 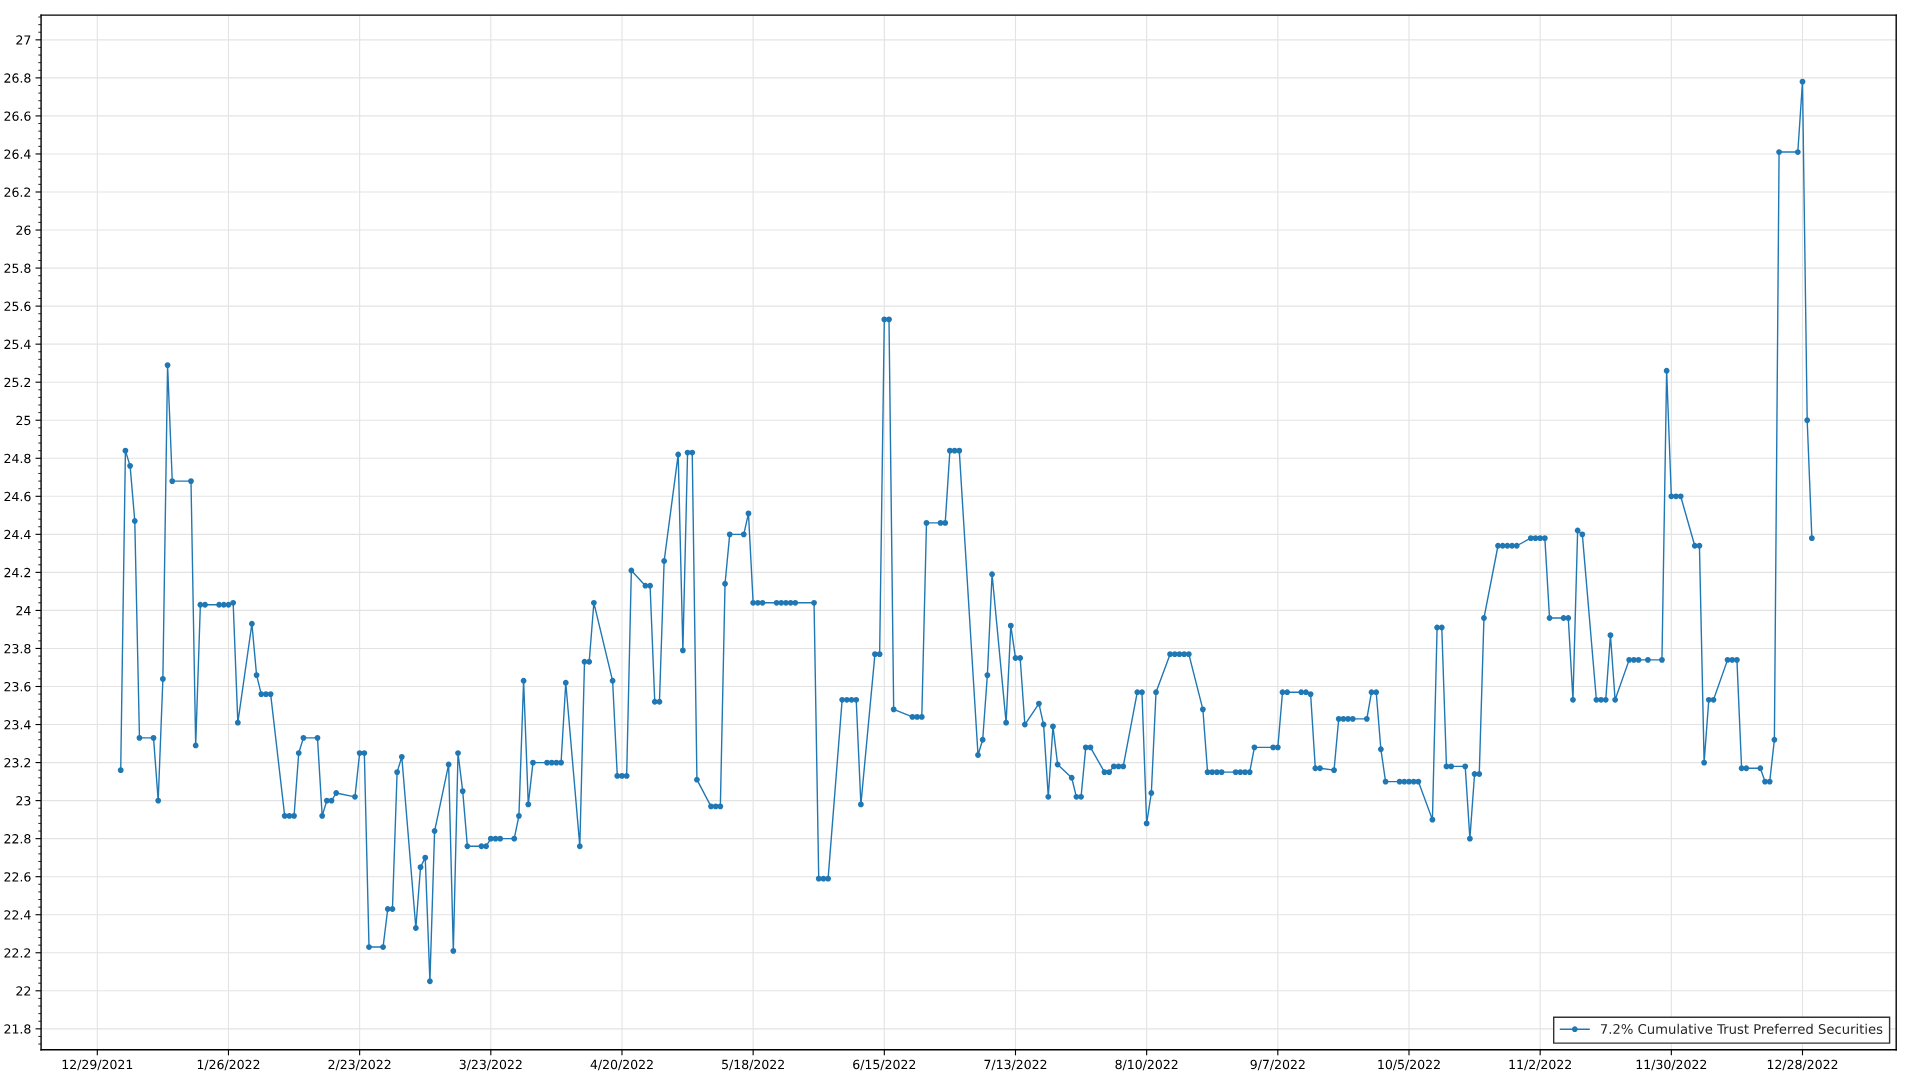 I want to click on x-tick-label: 3/23/2022, so click(x=490, y=1065).